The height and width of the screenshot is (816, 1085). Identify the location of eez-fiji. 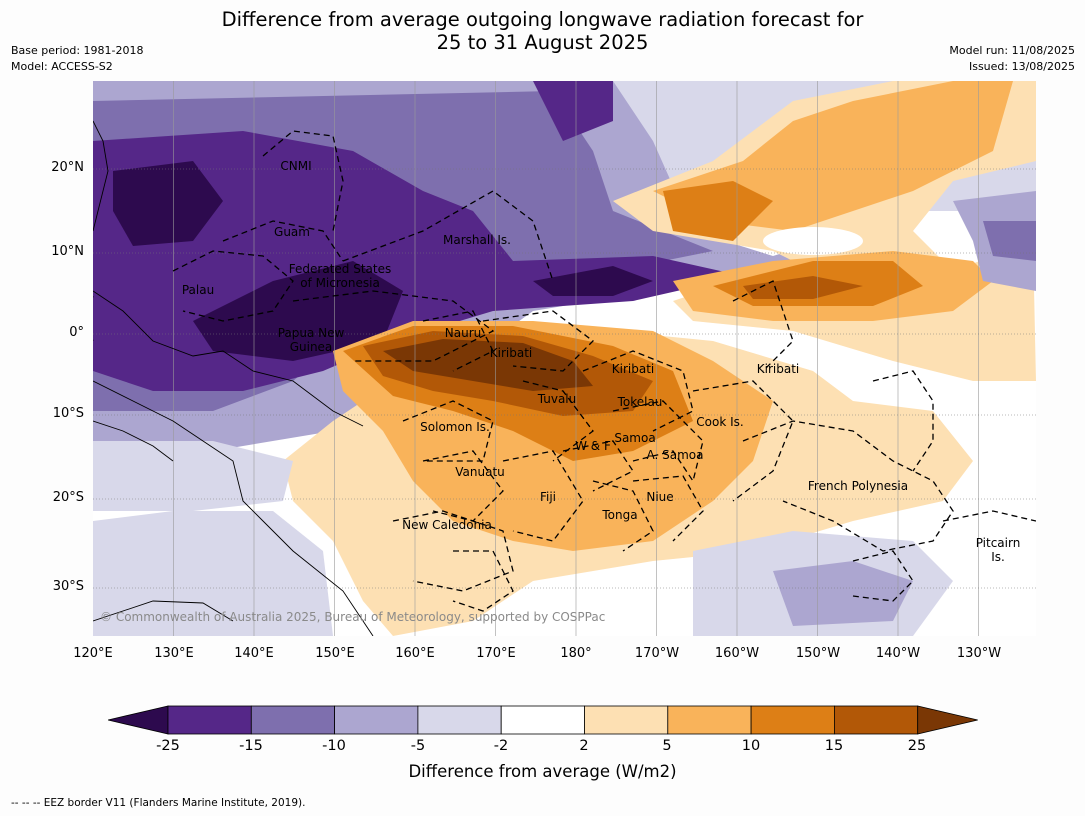
(543, 496).